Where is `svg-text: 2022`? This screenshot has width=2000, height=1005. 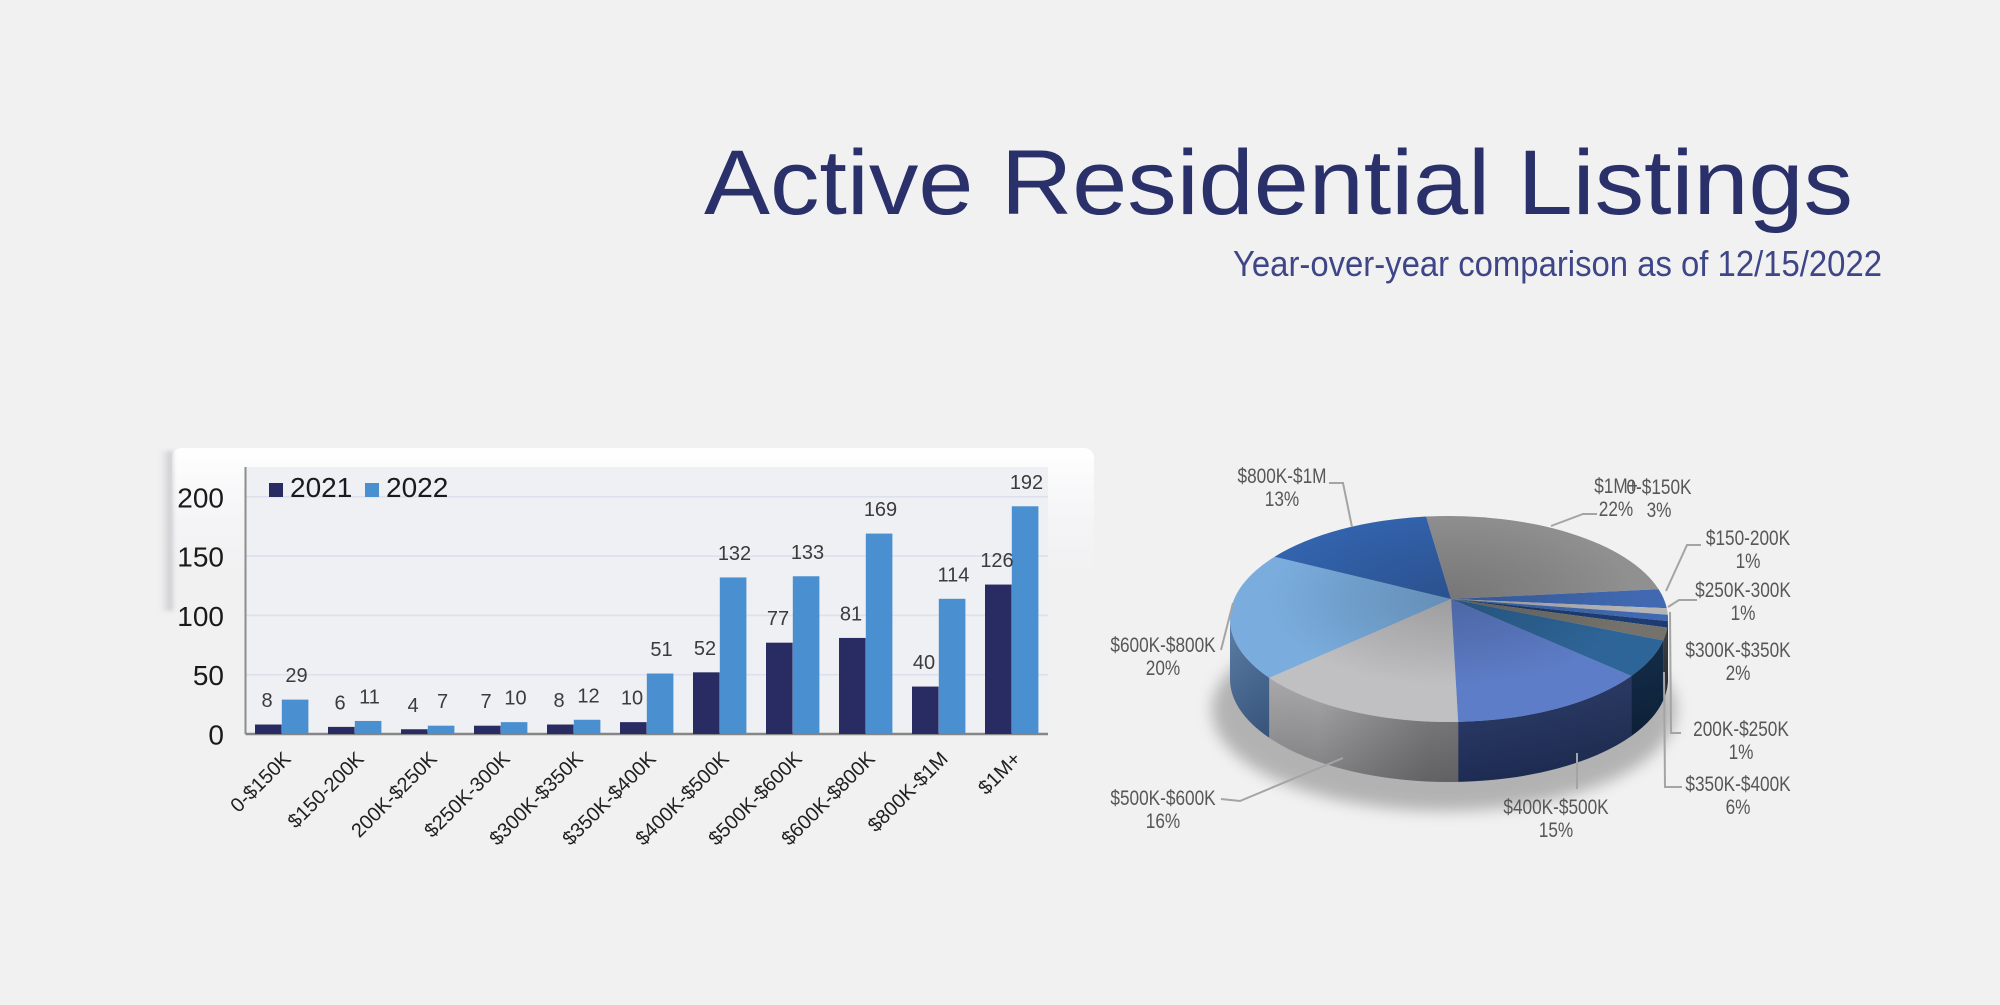
svg-text: 2022 is located at coordinates (417, 487).